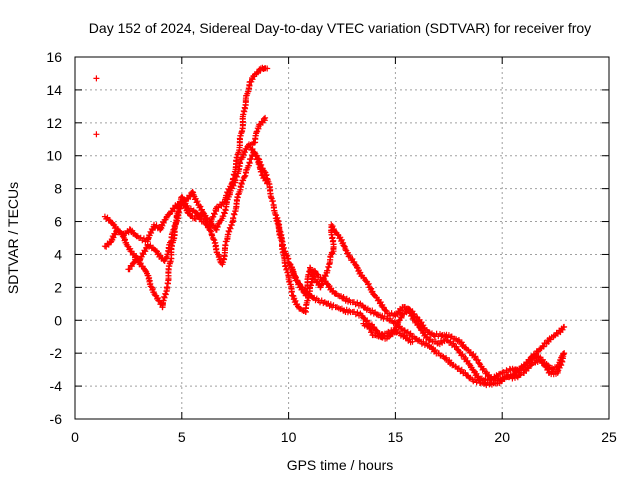 This screenshot has height=480, width=640. Describe the element at coordinates (58, 222) in the screenshot. I see `y-tick-label: 6` at that location.